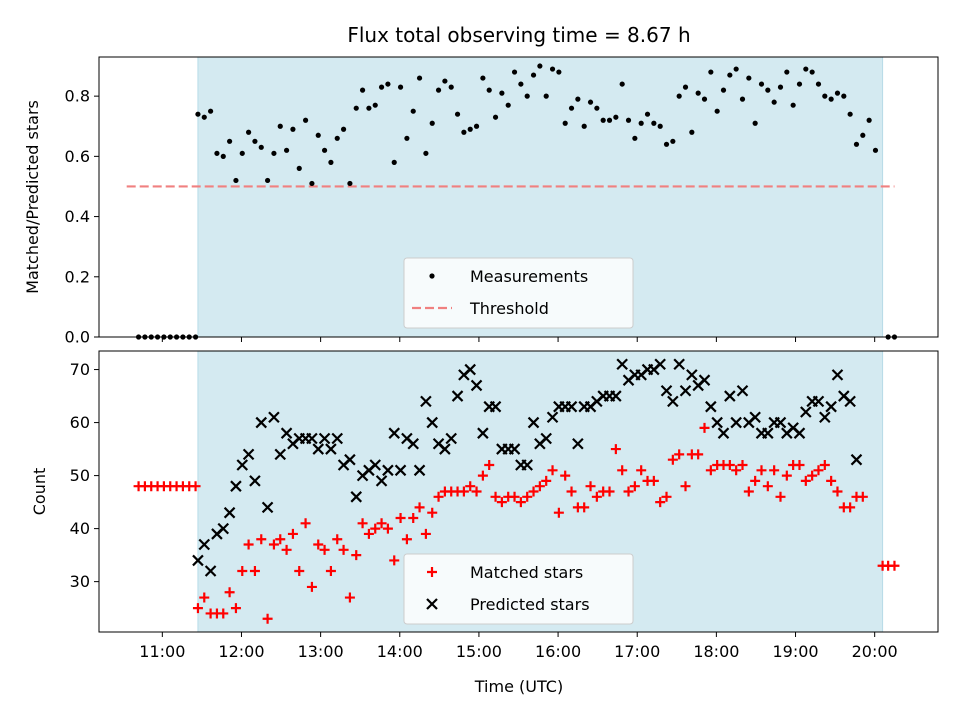 Image resolution: width=960 pixels, height=720 pixels. Describe the element at coordinates (526, 572) in the screenshot. I see `legend-label: Matched stars` at that location.